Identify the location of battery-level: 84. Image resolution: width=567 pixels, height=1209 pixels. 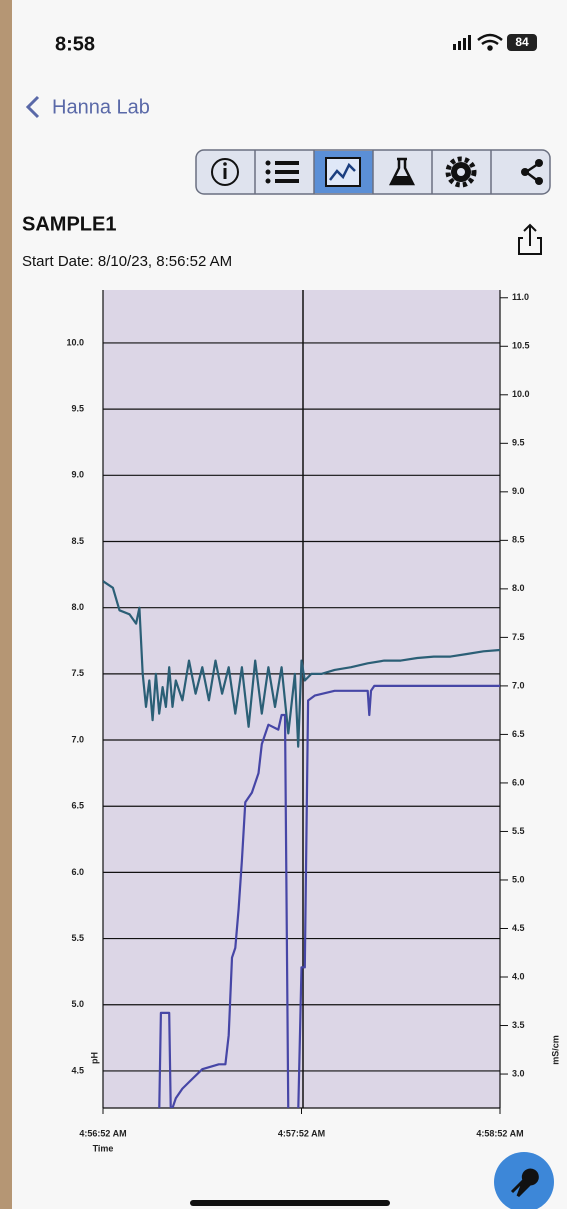
(522, 42).